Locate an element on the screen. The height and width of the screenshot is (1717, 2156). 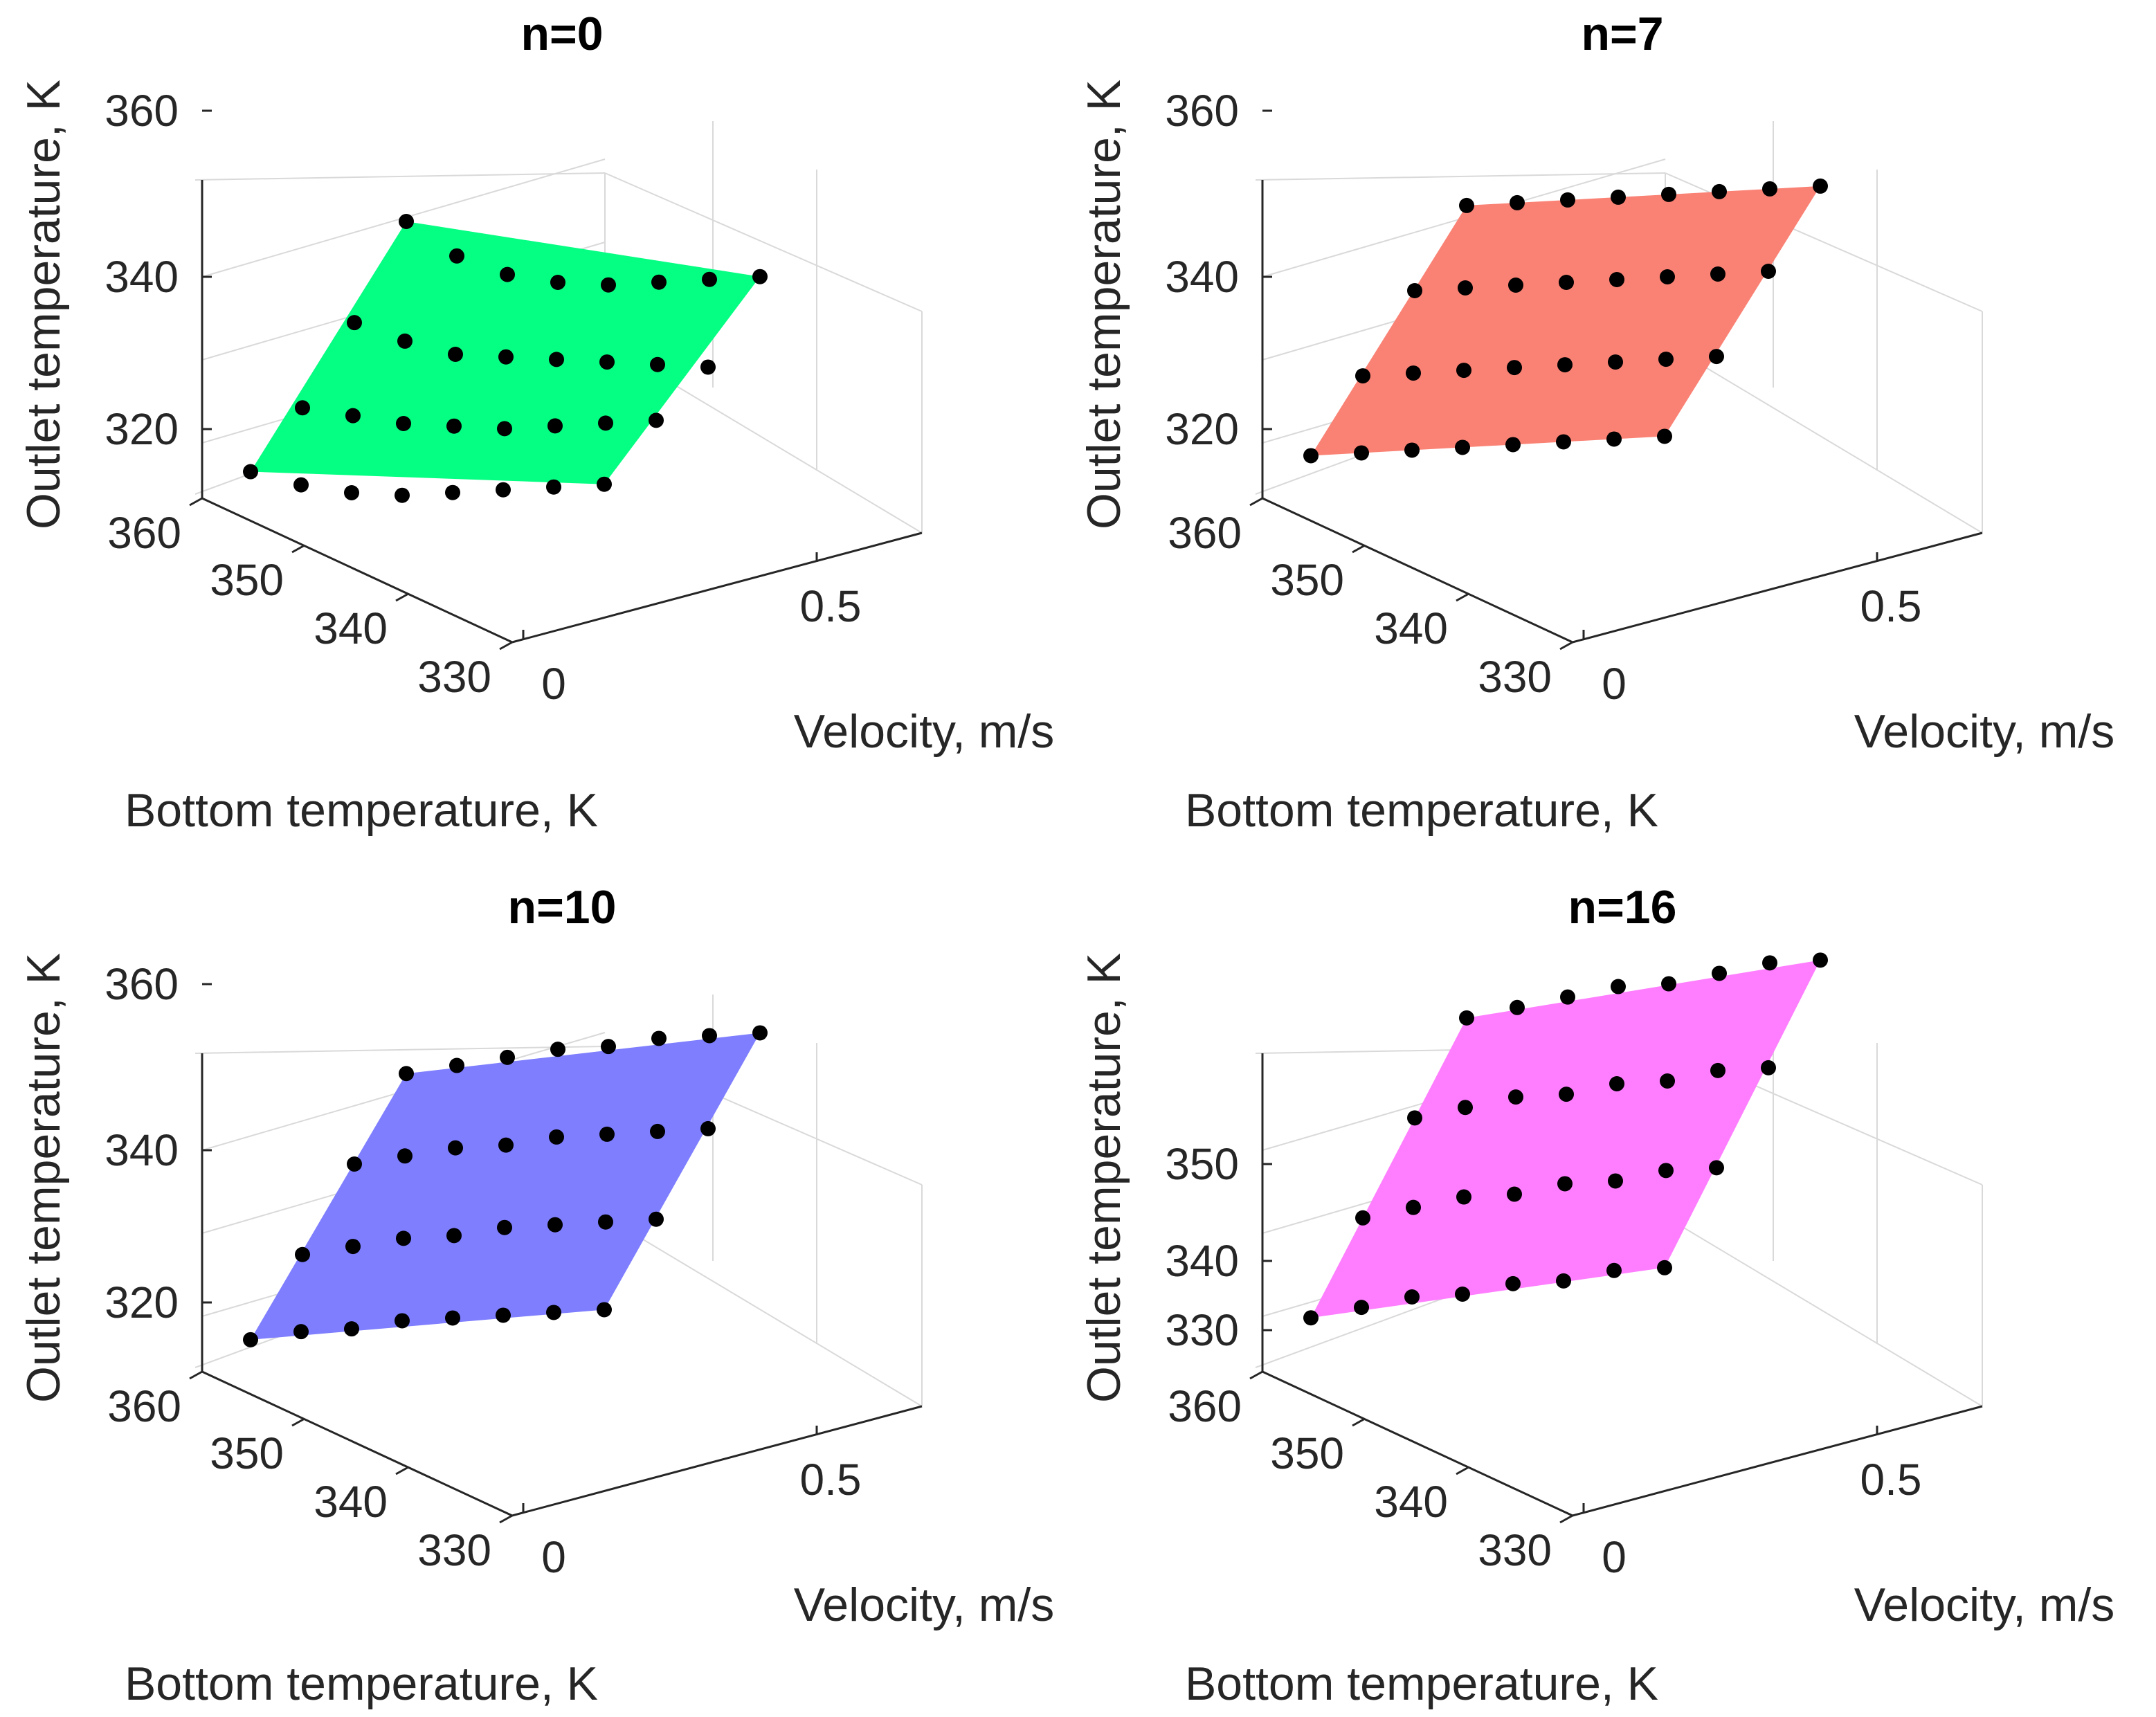
y-tick-label: 340 is located at coordinates (351, 1502).